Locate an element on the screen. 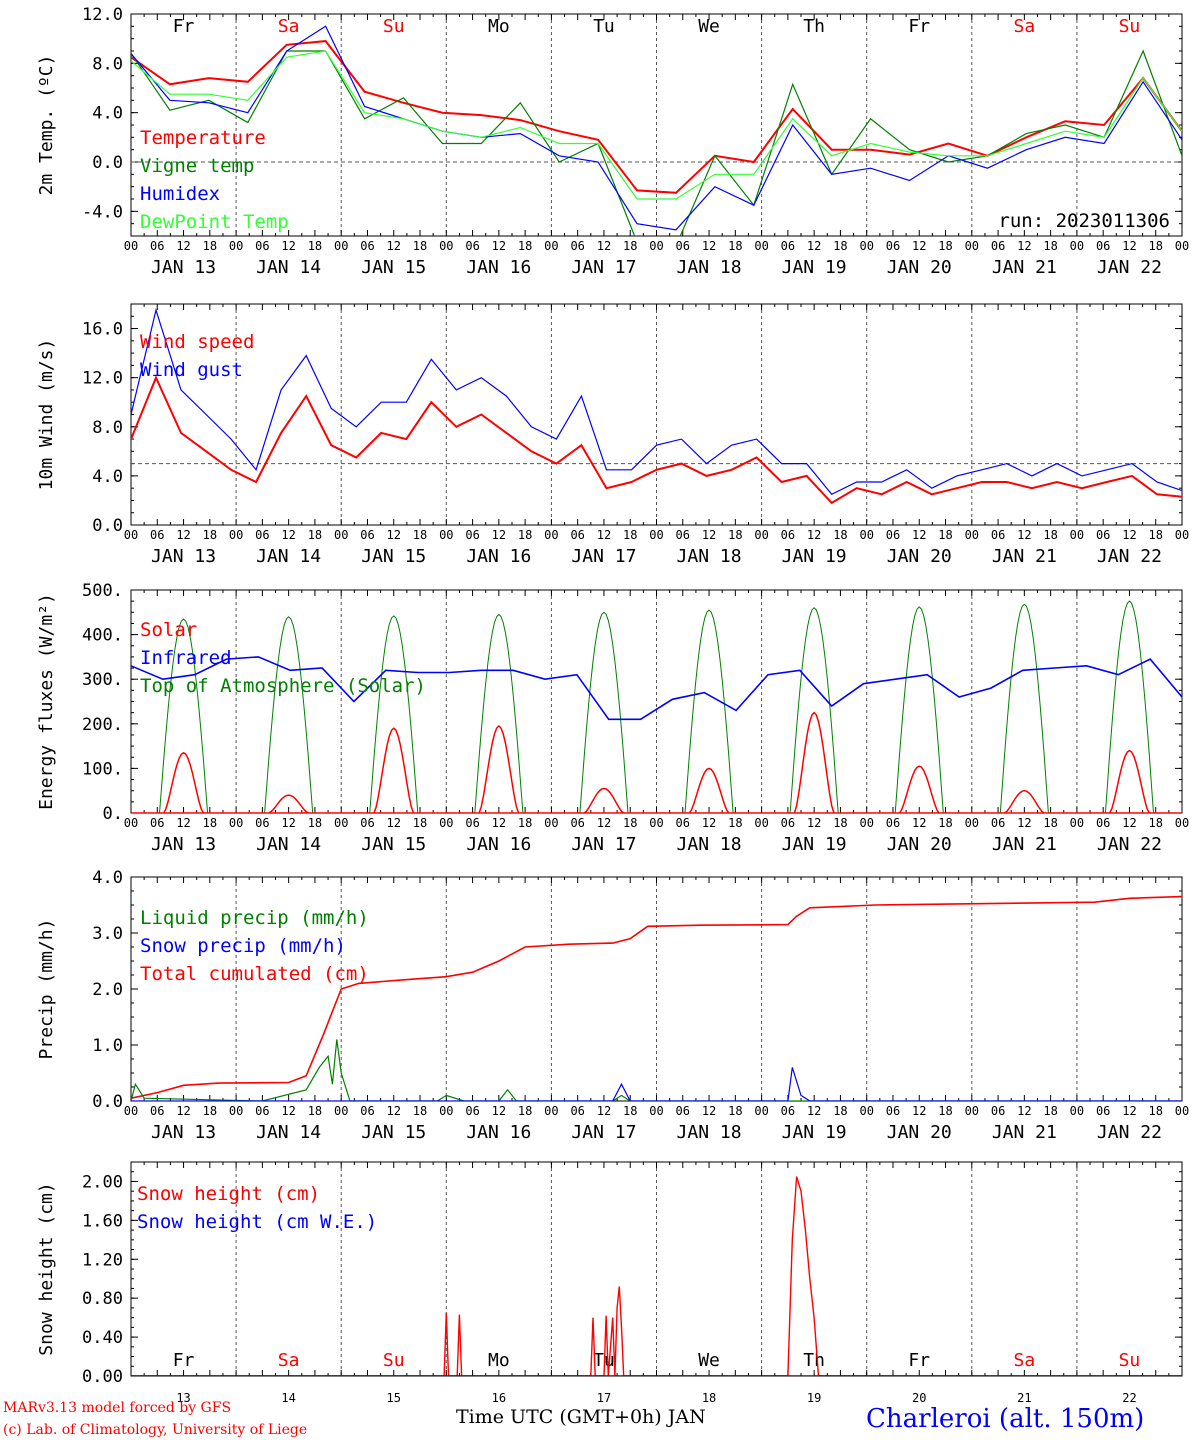  weekday-label: Sa is located at coordinates (1025, 1360).